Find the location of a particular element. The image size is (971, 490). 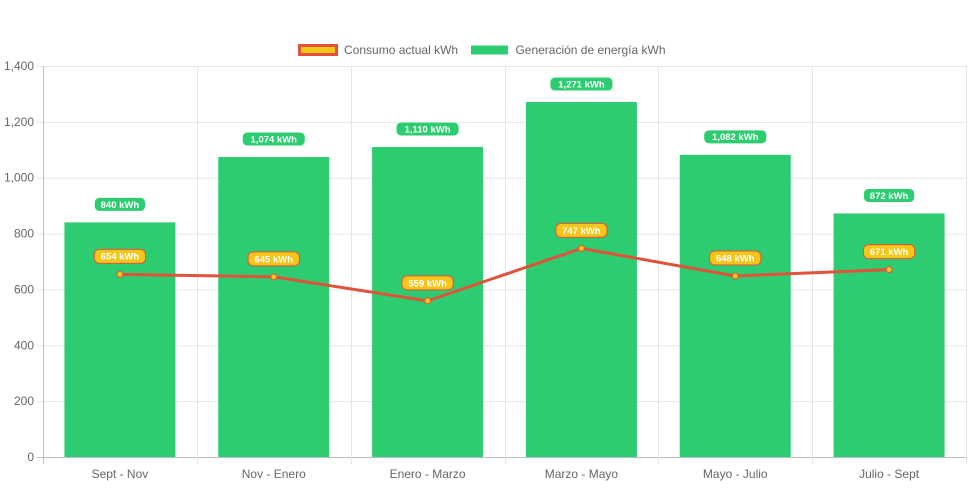

x-tick-label: Enero - Marzo is located at coordinates (428, 474).